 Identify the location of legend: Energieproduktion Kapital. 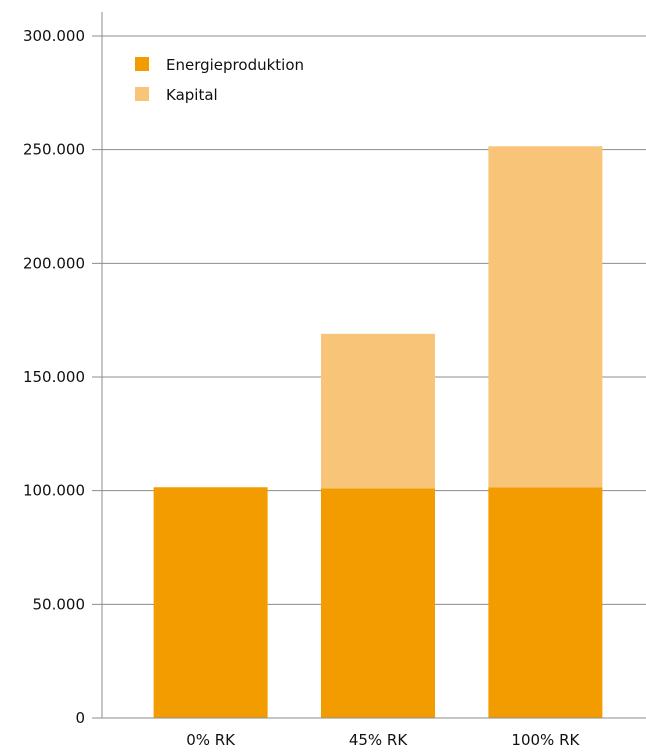
(219, 80).